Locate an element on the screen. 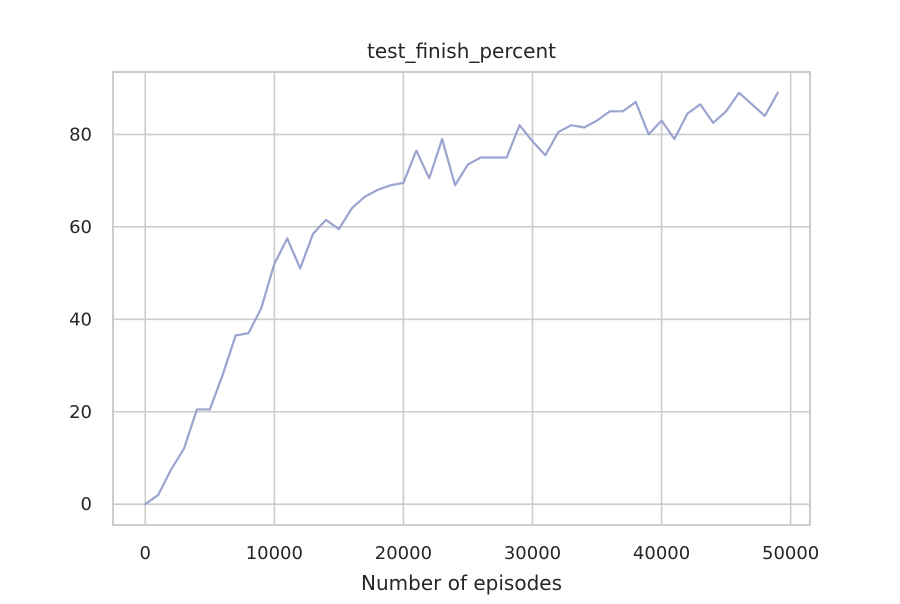 Image resolution: width=900 pixels, height=604 pixels. x-tick-label-5: 50000 is located at coordinates (790, 553).